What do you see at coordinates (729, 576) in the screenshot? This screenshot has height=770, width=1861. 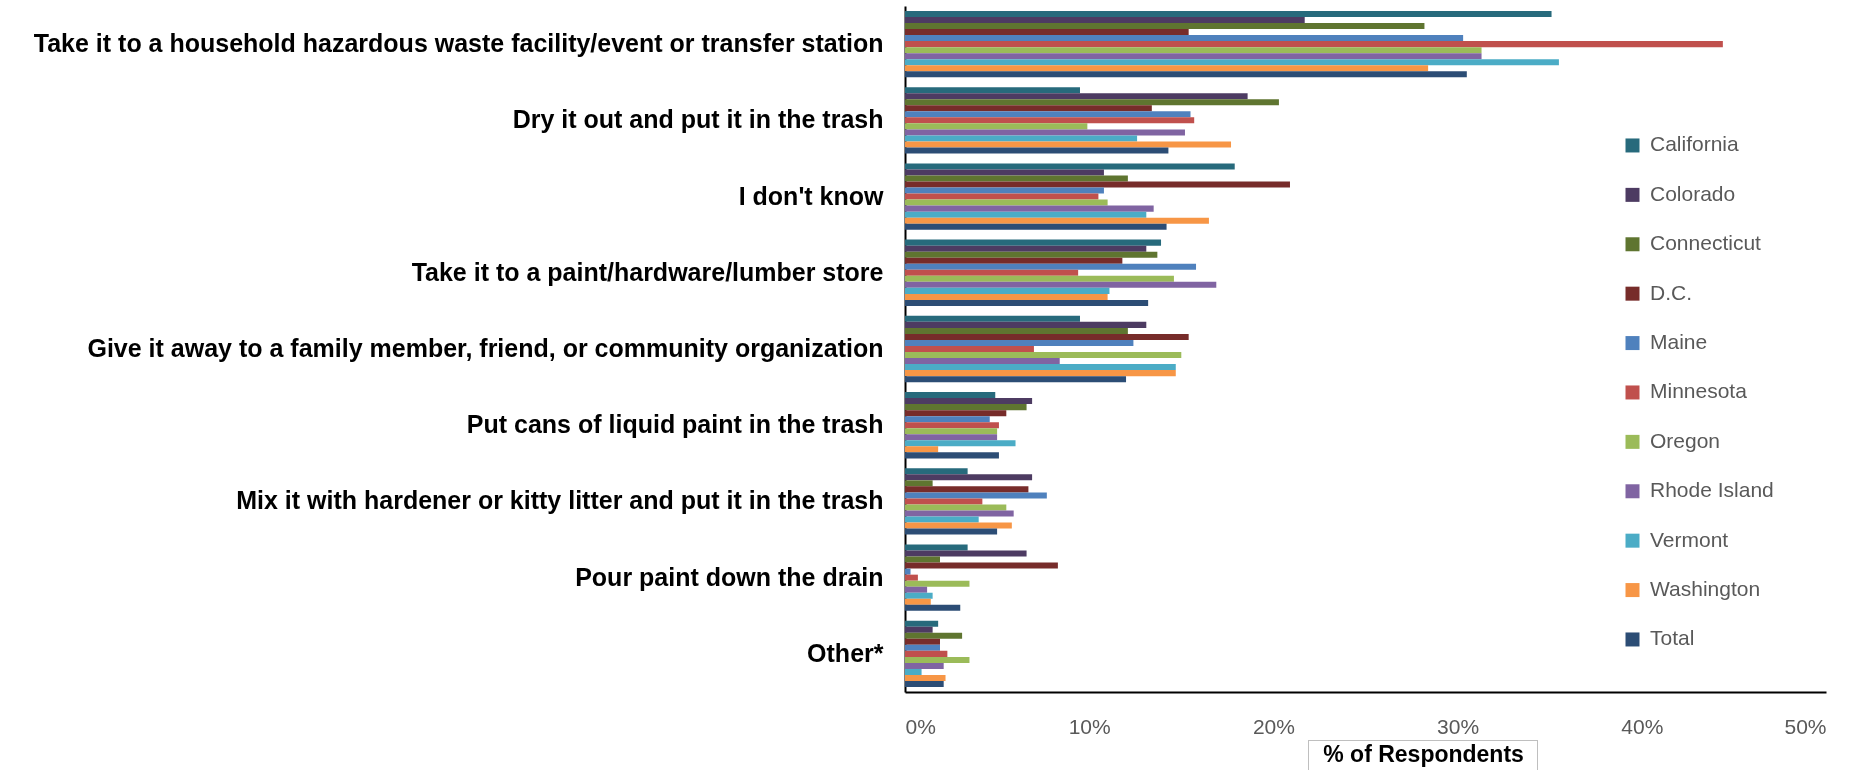 I see `y-tick-label: Pour paint down the drain` at bounding box center [729, 576].